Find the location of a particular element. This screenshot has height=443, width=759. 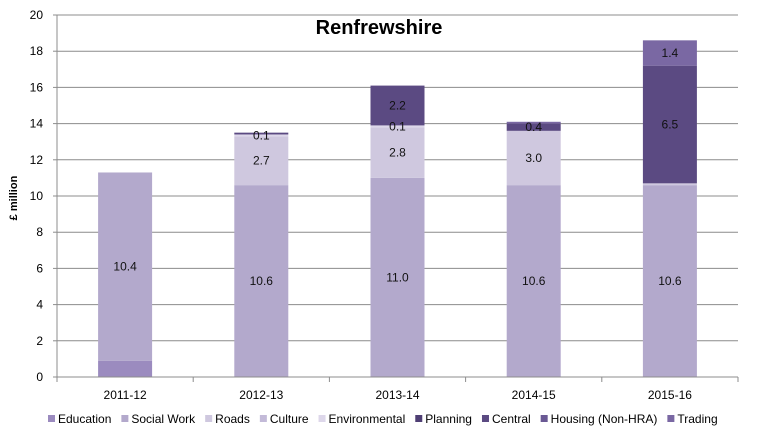

x-axis-ticks: 2011-12 2012-13 2013-14 2014-15 2015-16 is located at coordinates (398, 395).